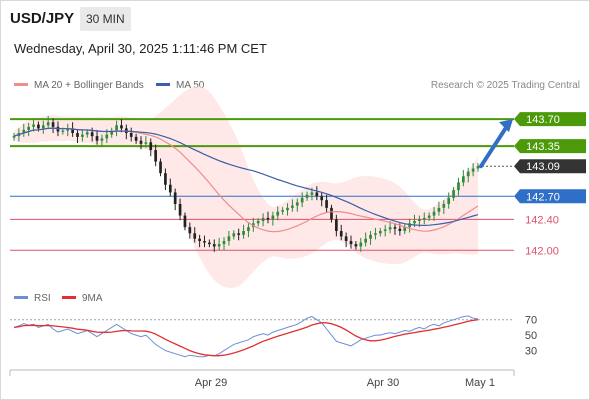 This screenshot has height=400, width=590. What do you see at coordinates (105, 19) in the screenshot?
I see `timeframe-badge: 30 MIN` at bounding box center [105, 19].